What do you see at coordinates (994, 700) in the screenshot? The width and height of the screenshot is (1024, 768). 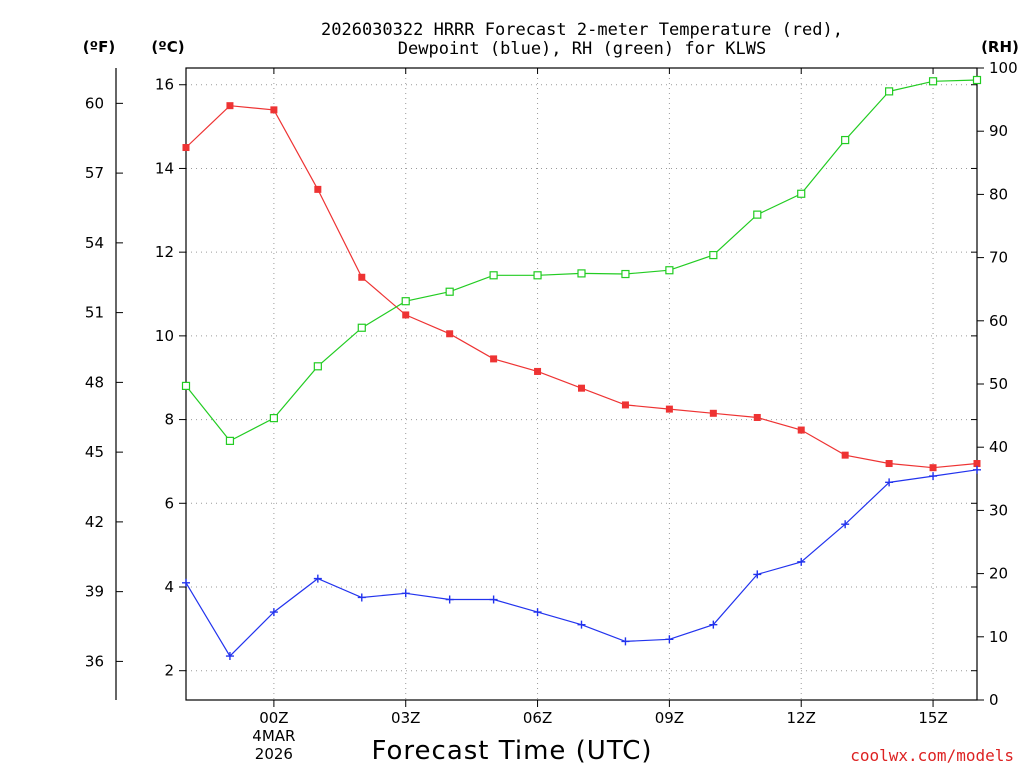 I see `rh-tick-label-0: 0` at bounding box center [994, 700].